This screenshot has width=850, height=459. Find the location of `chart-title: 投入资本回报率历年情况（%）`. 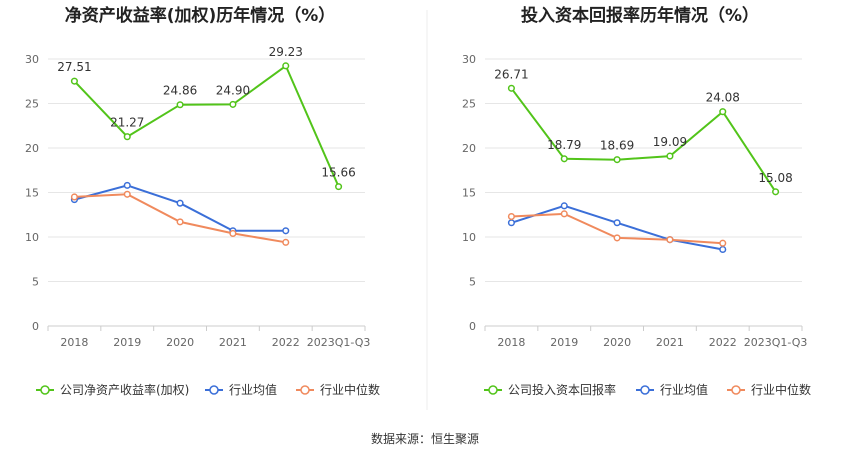

chart-title: 投入资本回报率历年情况（%） is located at coordinates (640, 15).